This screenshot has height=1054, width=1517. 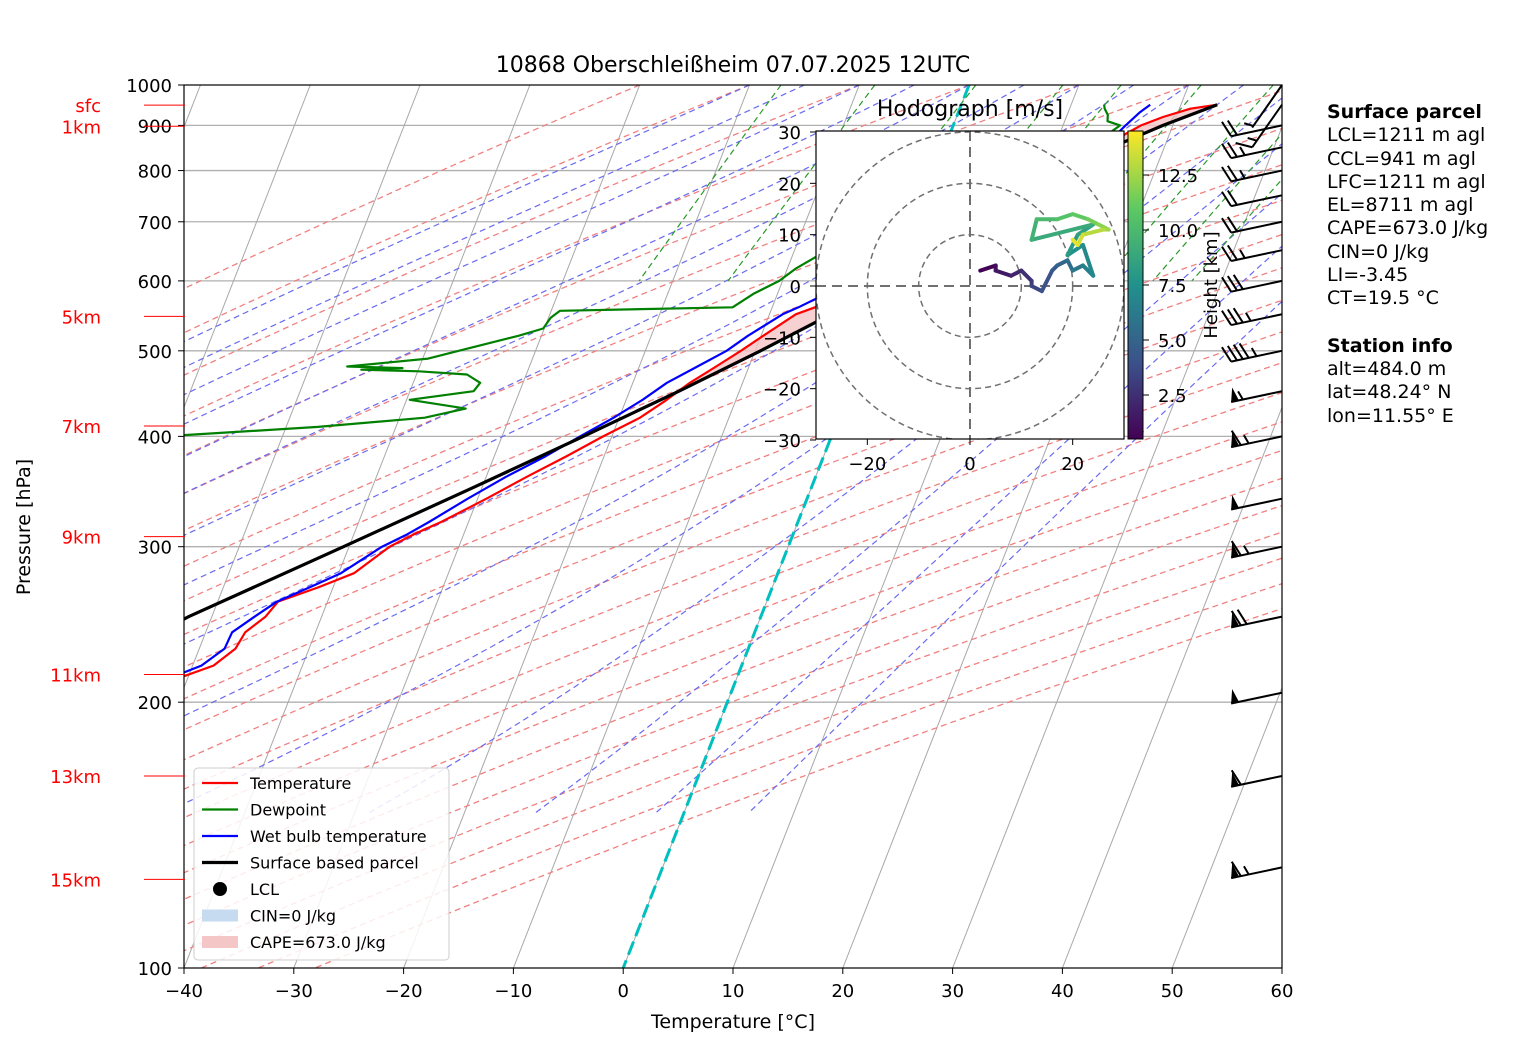 What do you see at coordinates (155, 437) in the screenshot?
I see `y-tick-label: 400` at bounding box center [155, 437].